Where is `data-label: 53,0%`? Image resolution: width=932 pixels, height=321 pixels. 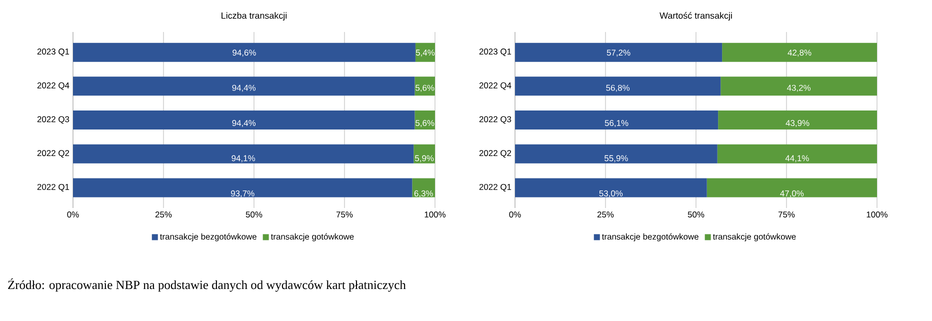 data-label: 53,0% is located at coordinates (611, 194).